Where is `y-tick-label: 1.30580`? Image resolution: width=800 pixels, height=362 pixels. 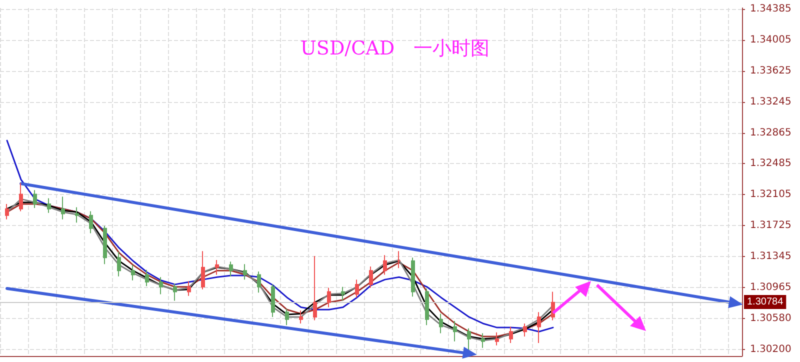 y-tick-label: 1.30580 is located at coordinates (771, 318).